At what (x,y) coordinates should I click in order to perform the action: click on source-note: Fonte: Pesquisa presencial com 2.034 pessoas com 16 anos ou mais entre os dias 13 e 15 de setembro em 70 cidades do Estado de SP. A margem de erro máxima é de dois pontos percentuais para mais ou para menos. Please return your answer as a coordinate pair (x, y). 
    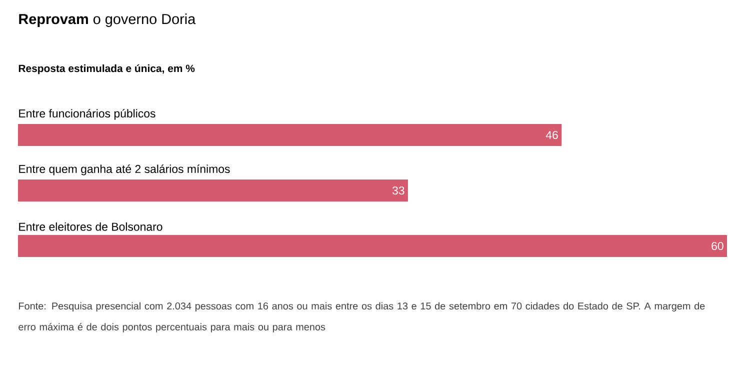
    Looking at the image, I should click on (361, 317).